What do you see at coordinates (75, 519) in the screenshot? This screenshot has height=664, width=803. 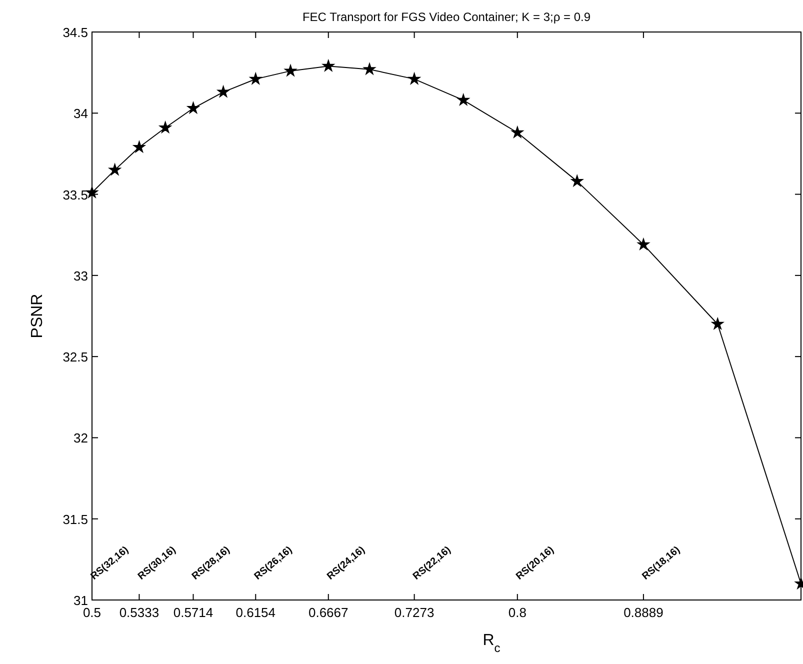 I see `y-tick-label: 31.5` at bounding box center [75, 519].